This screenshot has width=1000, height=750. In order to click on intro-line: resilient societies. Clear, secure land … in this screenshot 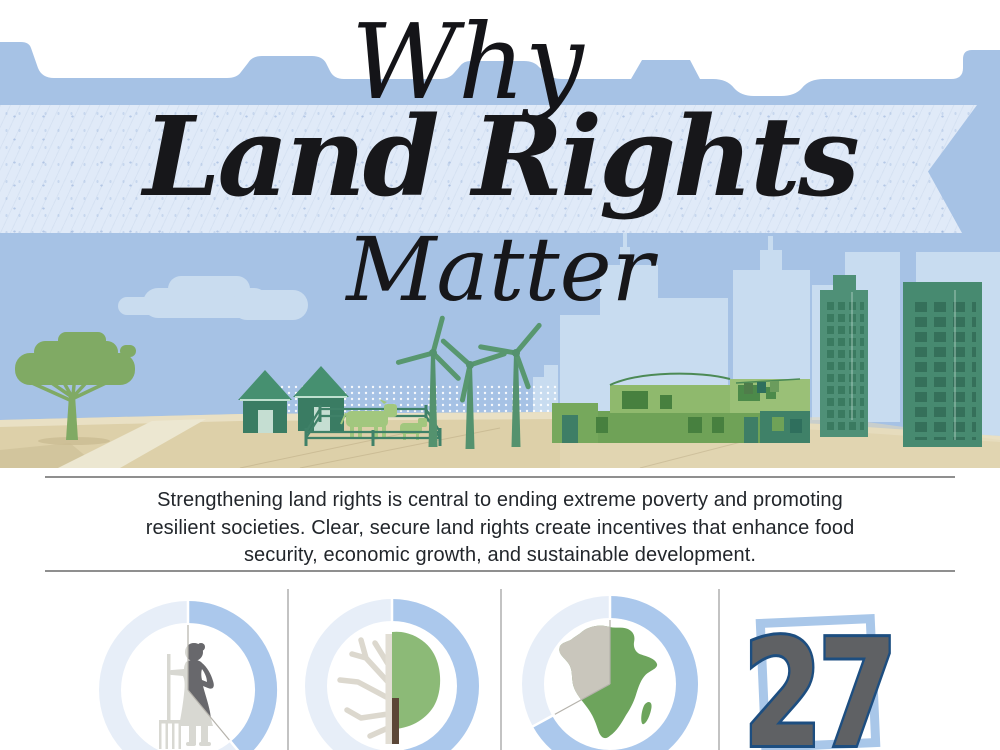, I will do `click(500, 527)`.